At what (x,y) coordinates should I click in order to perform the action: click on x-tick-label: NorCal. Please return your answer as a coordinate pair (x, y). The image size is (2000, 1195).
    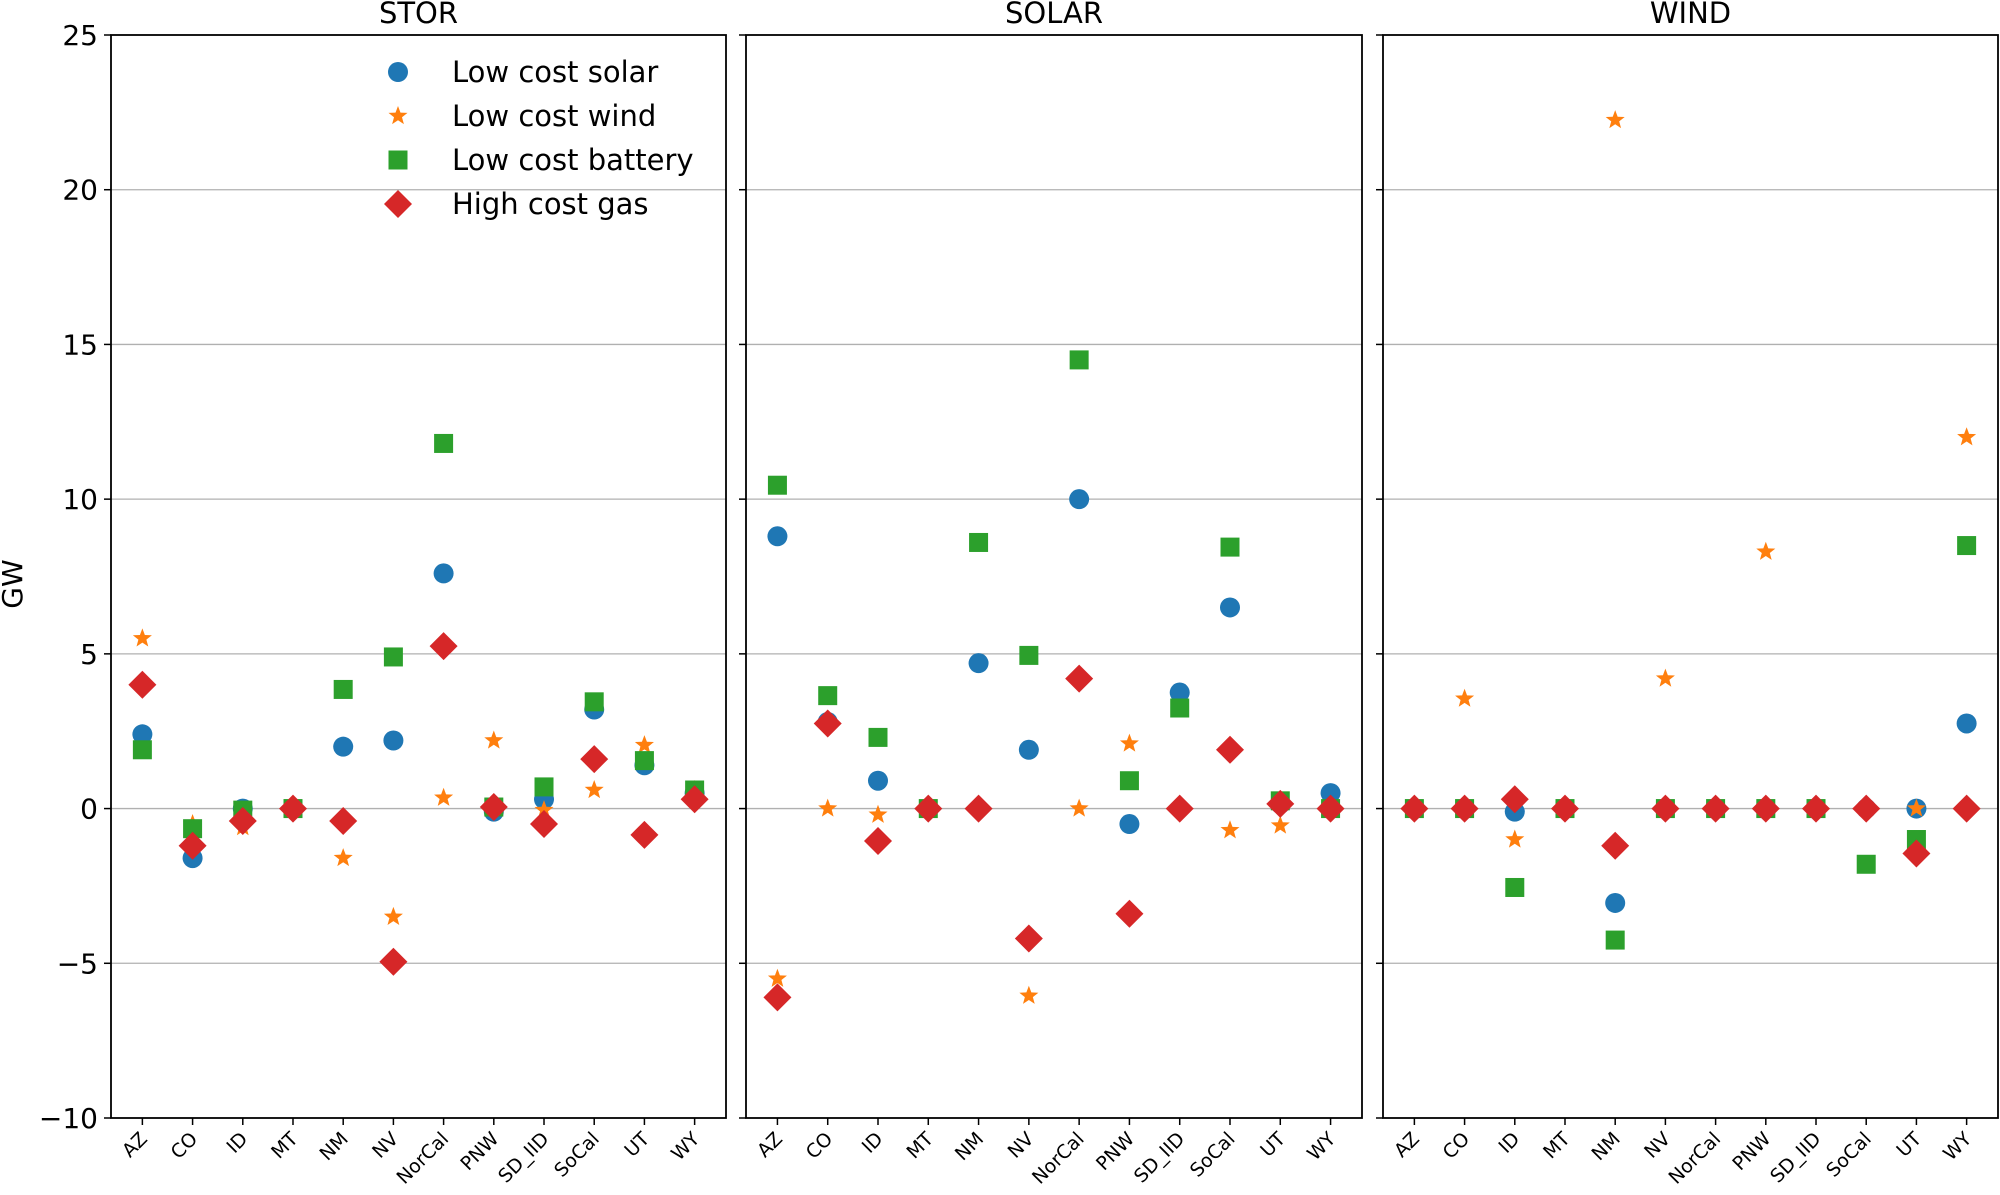
    Looking at the image, I should click on (422, 1158).